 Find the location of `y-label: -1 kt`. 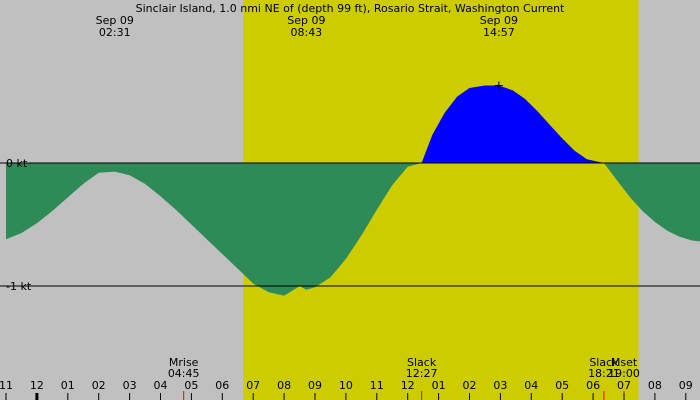

y-label: -1 kt is located at coordinates (19, 286).